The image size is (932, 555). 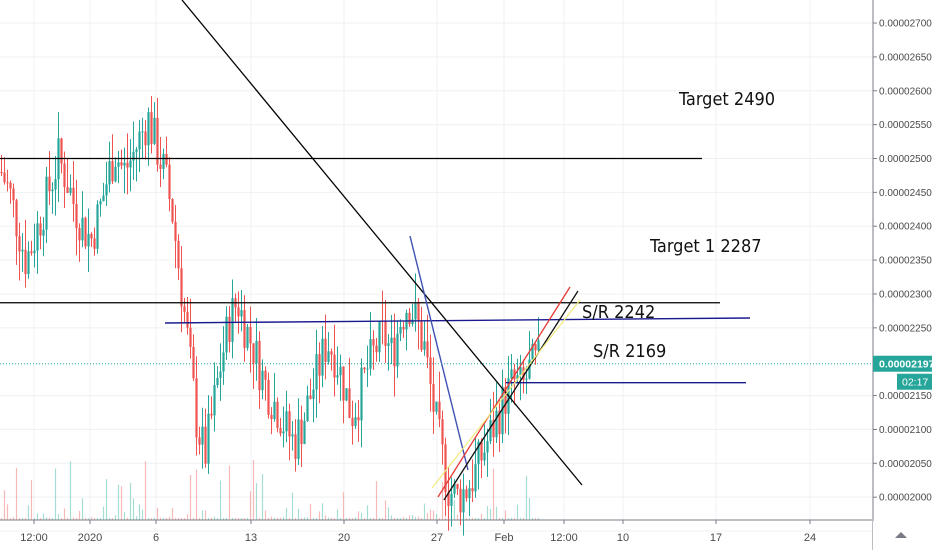 What do you see at coordinates (901, 535) in the screenshot?
I see `settings-icon` at bounding box center [901, 535].